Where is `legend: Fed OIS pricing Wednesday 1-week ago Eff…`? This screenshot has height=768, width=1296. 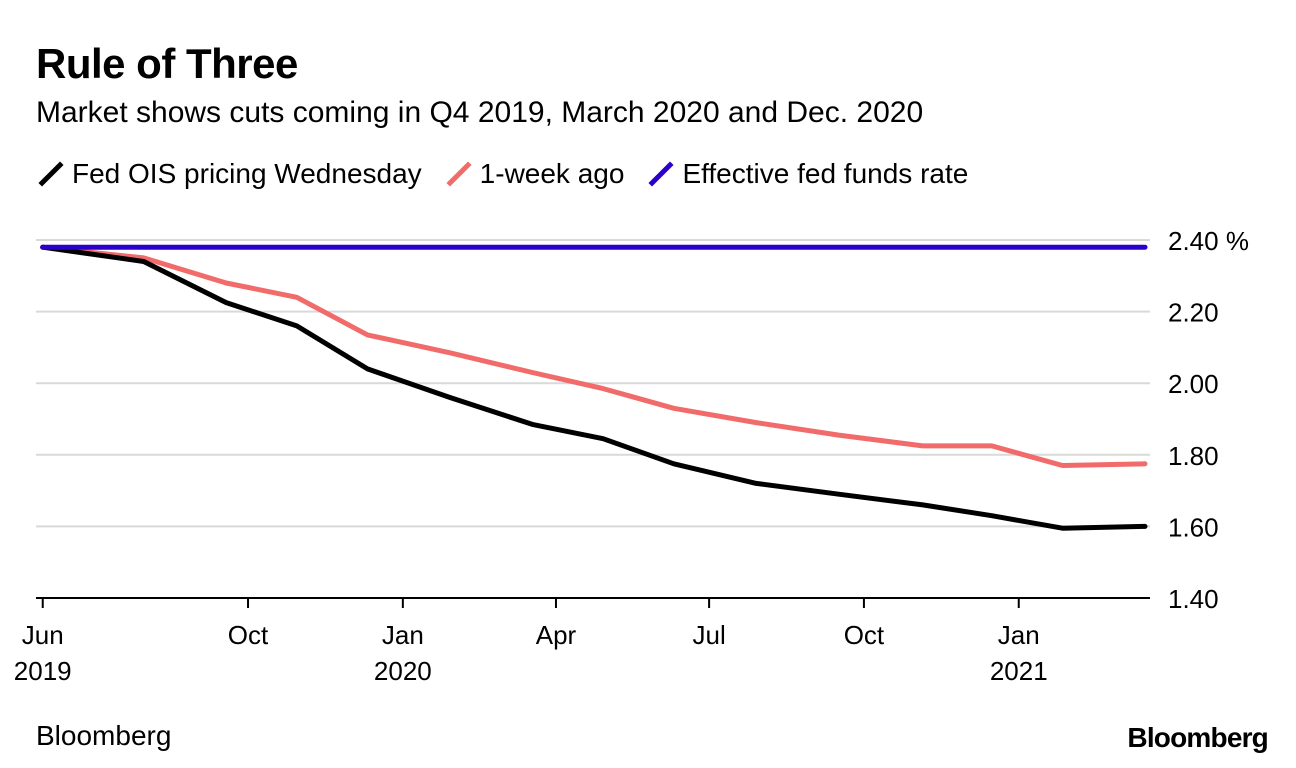
legend: Fed OIS pricing Wednesday 1-week ago Eff… is located at coordinates (513, 174).